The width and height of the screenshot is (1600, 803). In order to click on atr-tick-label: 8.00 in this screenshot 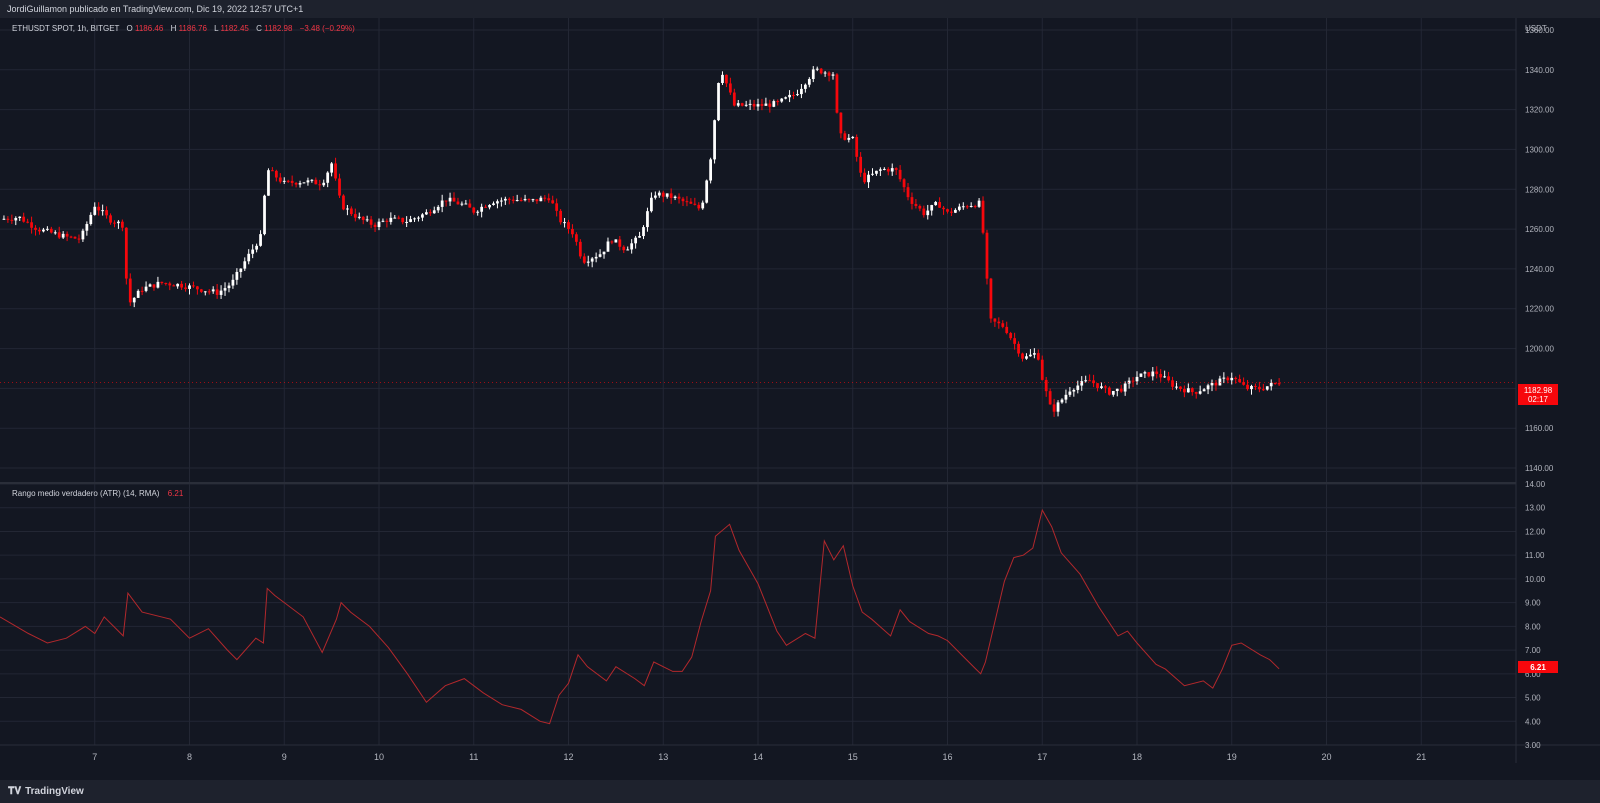, I will do `click(1533, 626)`.